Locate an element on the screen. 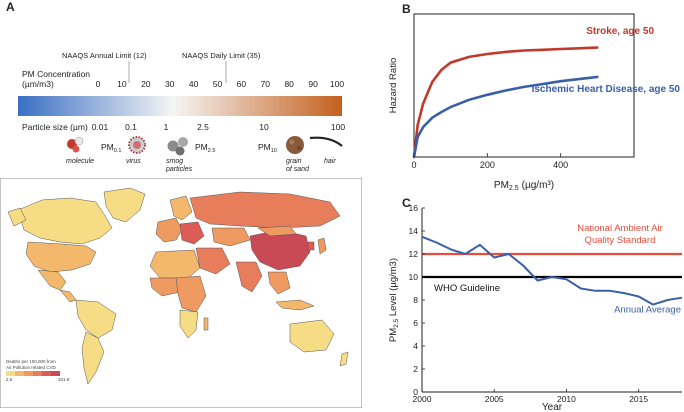 This screenshot has width=684, height=412. country-south-america-north is located at coordinates (96, 319).